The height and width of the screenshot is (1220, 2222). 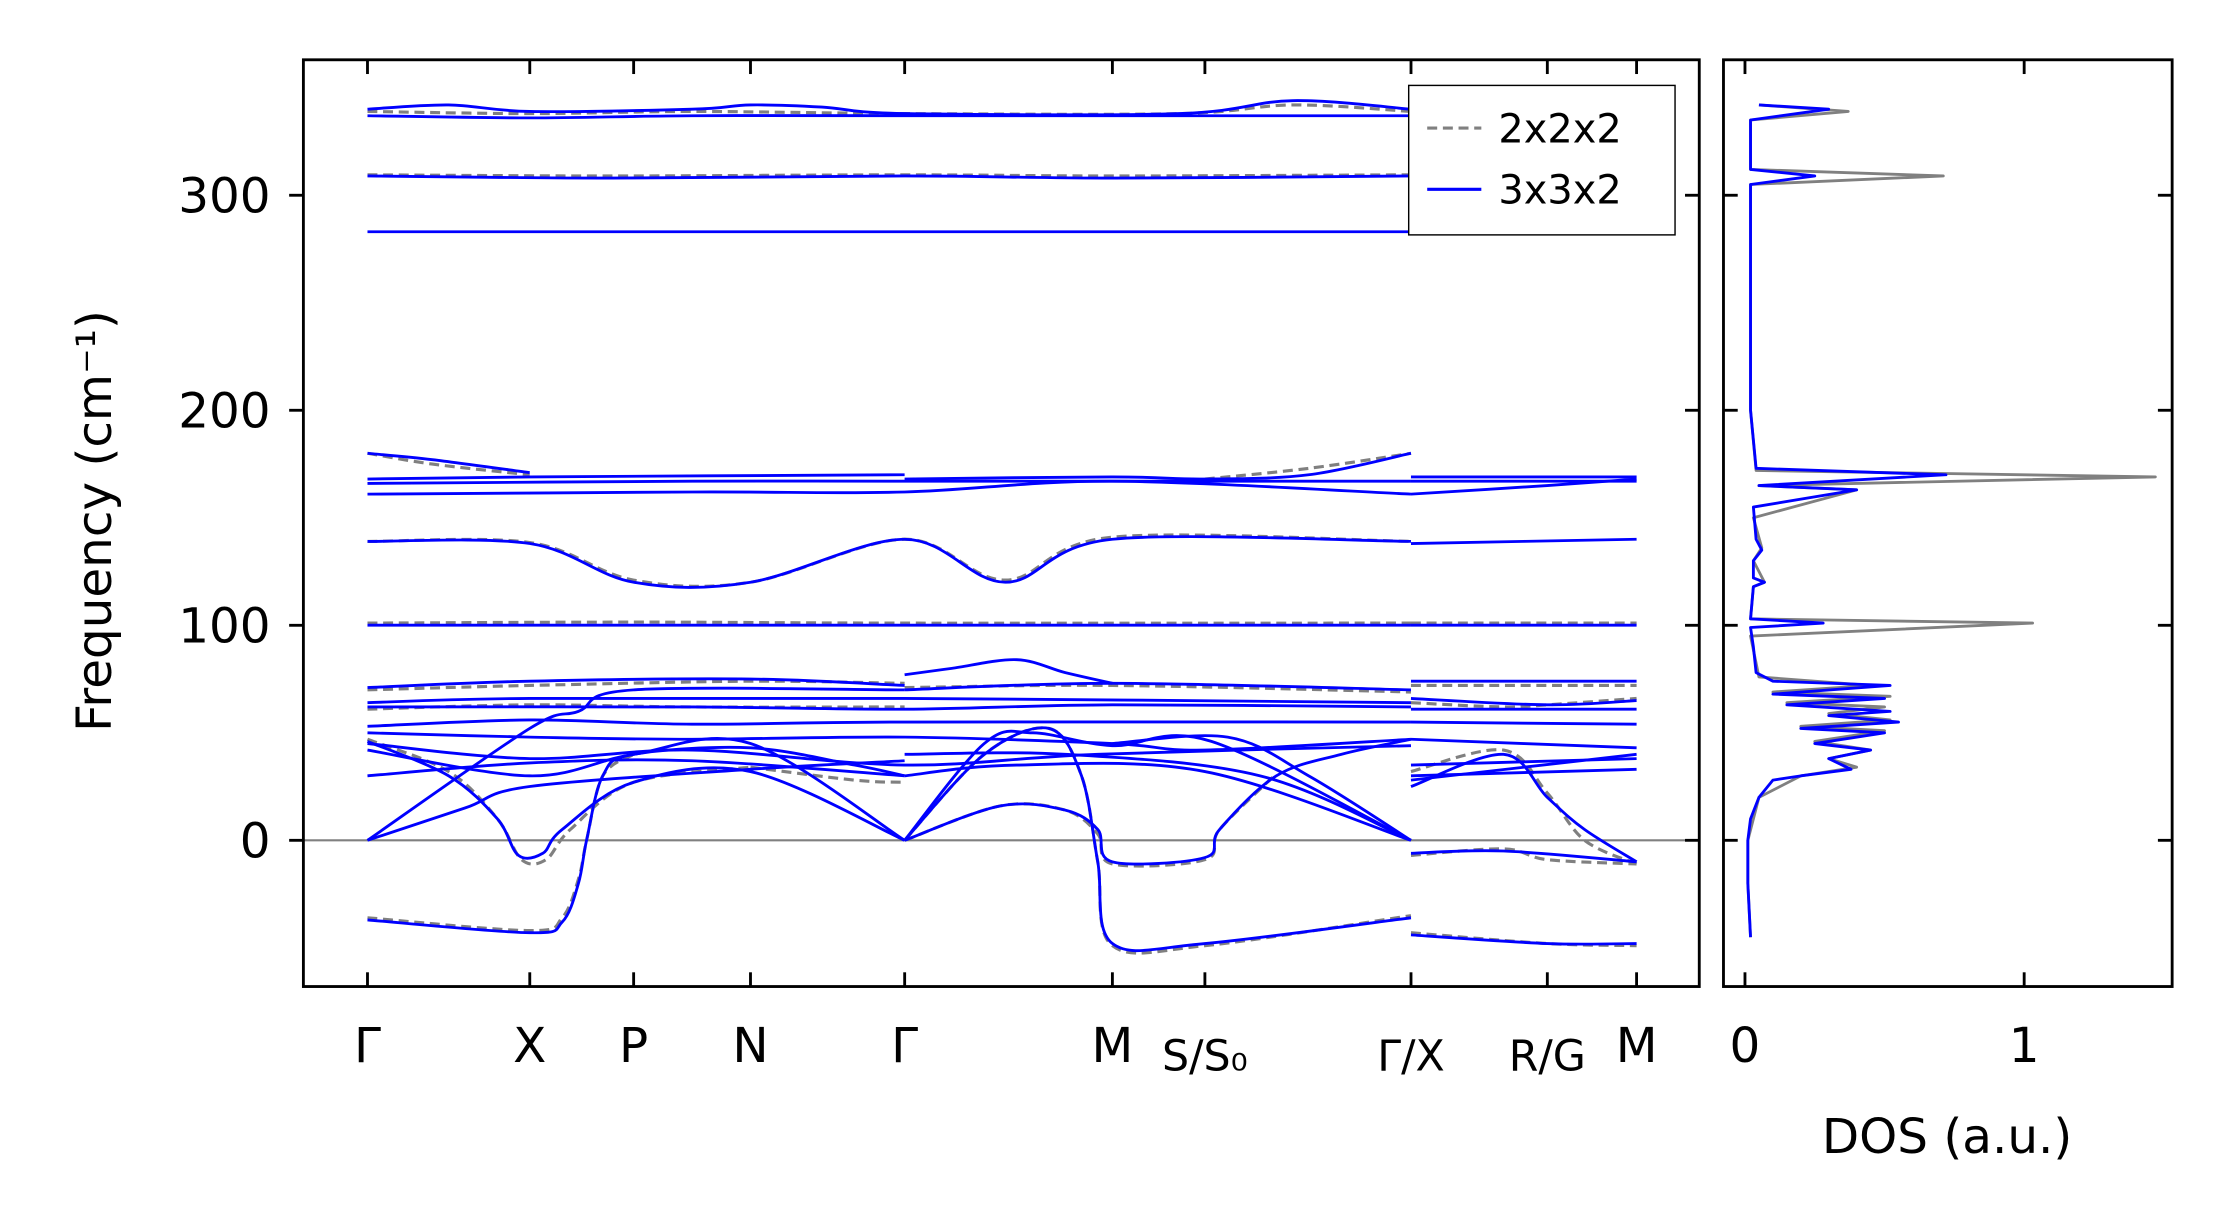 I want to click on legend-label-3x3x2: 3x3x2, so click(x=1559, y=191).